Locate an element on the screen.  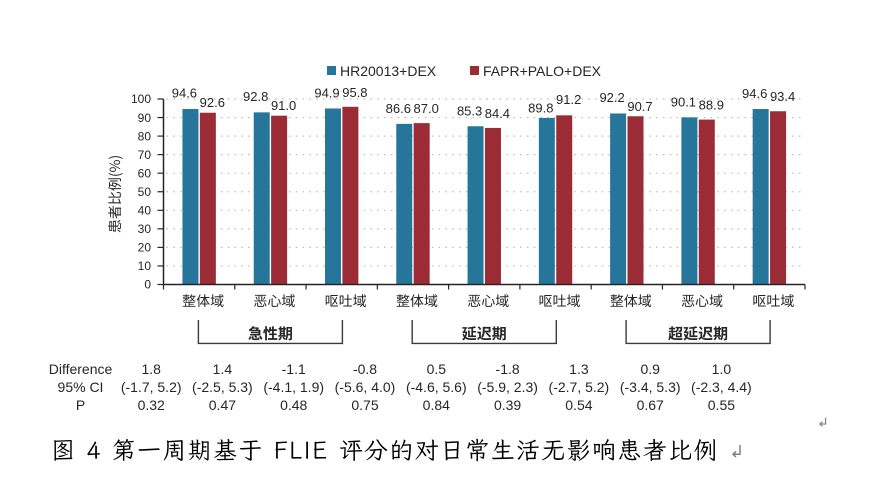
figure-caption is located at coordinates (385, 449).